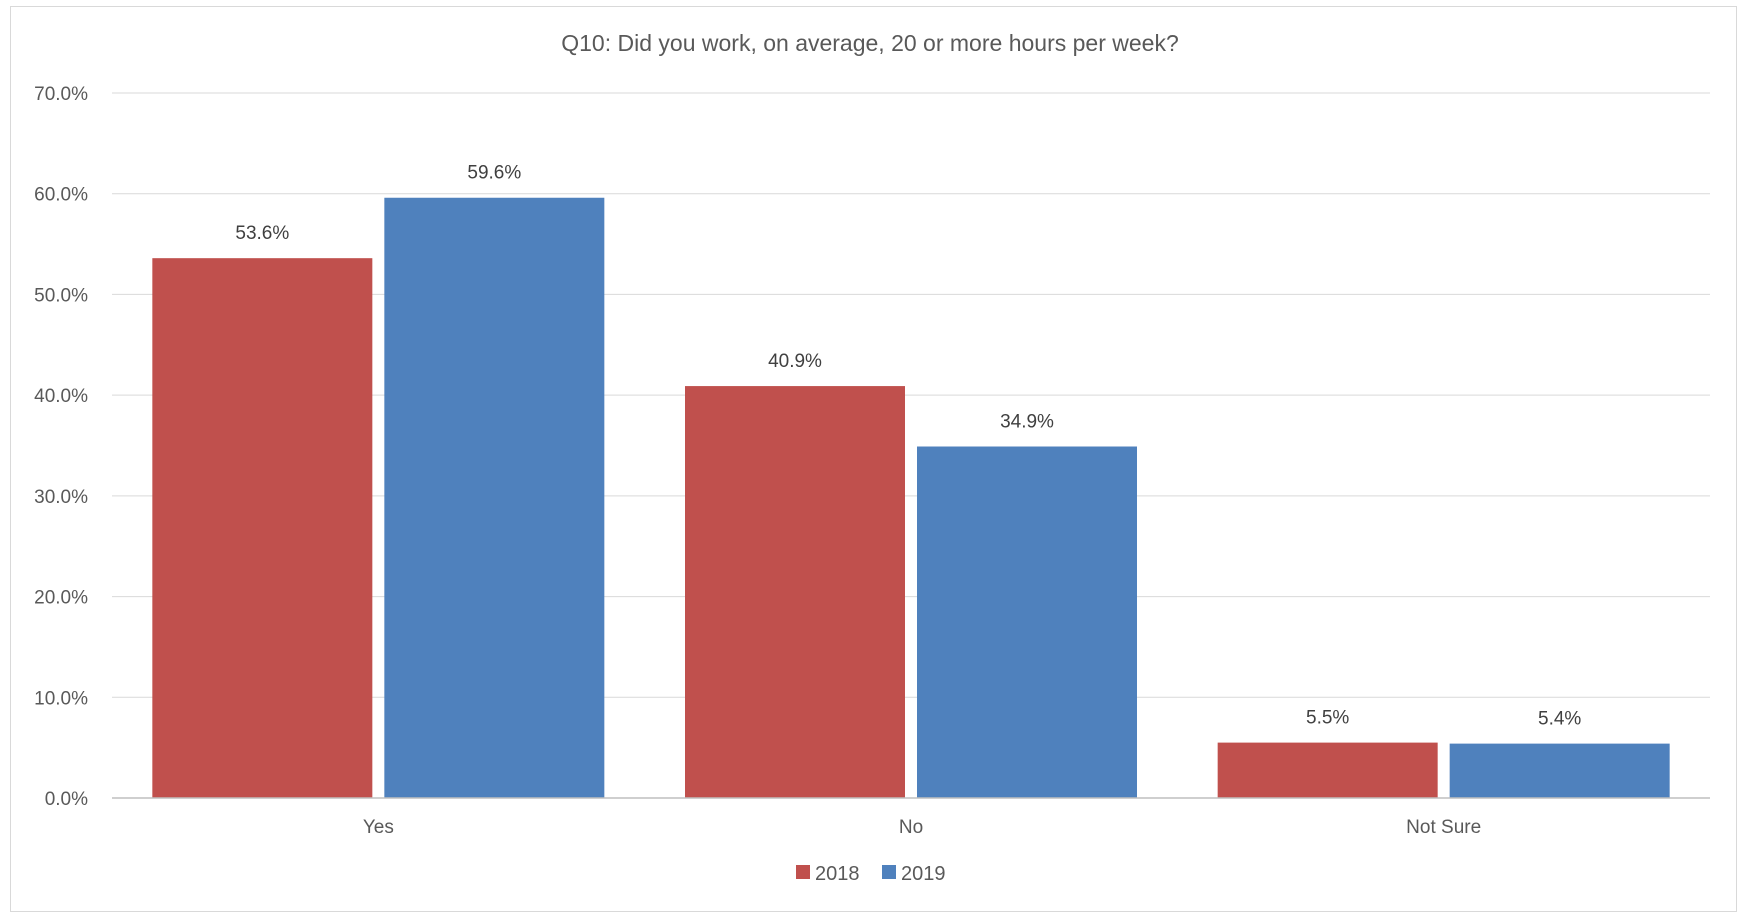 The height and width of the screenshot is (918, 1741). I want to click on legend-item-2019: 2019, so click(914, 874).